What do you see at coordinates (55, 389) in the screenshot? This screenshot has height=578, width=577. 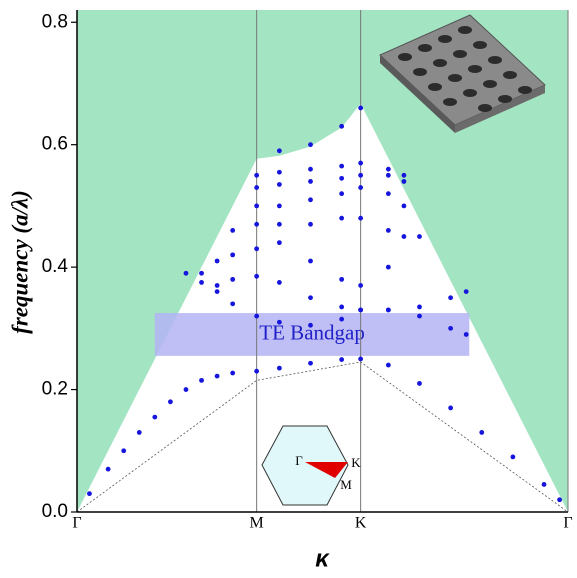 I see `y-tick-label: 0.2` at bounding box center [55, 389].